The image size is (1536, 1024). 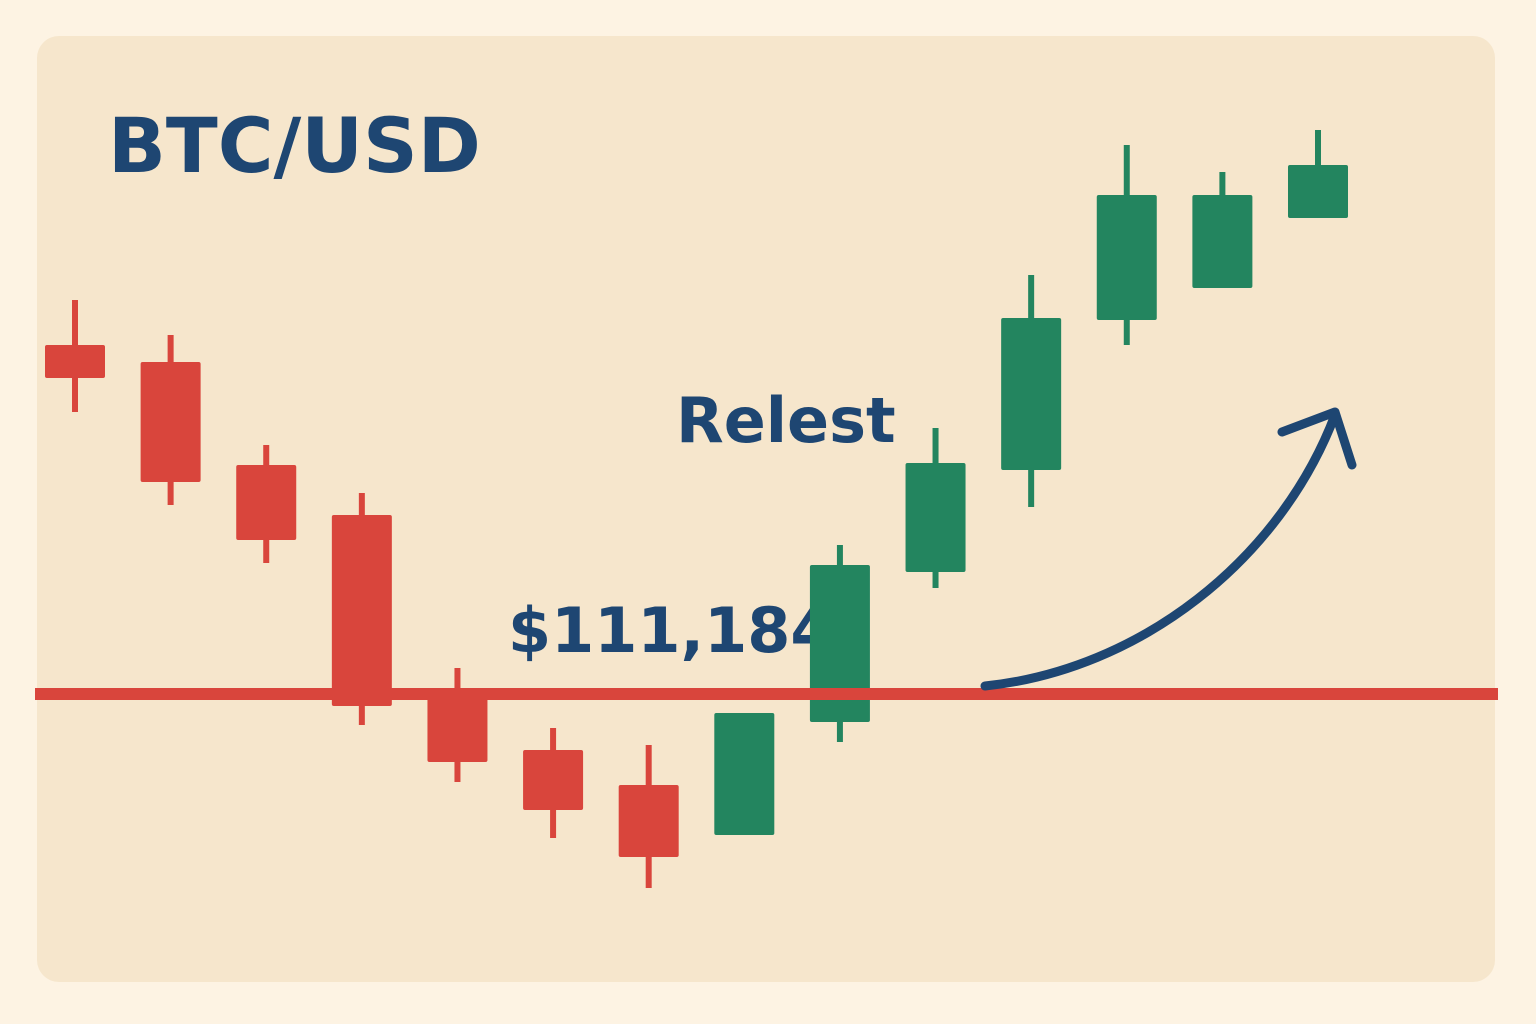 I want to click on level-label: $111,184, so click(x=671, y=630).